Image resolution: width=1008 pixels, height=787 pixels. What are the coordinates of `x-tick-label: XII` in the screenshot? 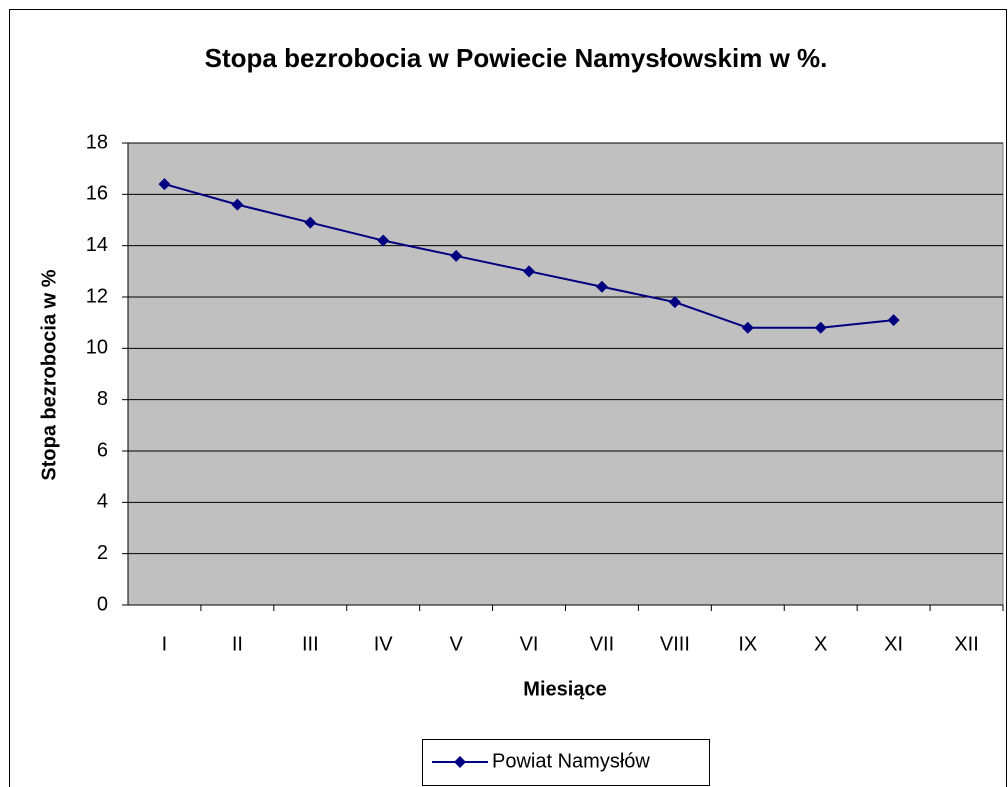 It's located at (966, 644).